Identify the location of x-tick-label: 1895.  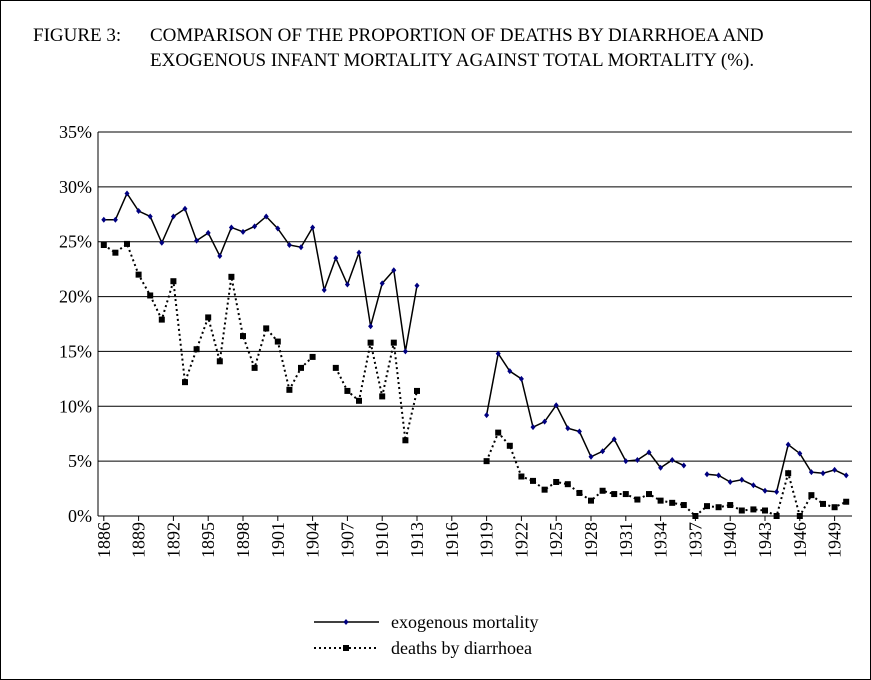
(208, 540).